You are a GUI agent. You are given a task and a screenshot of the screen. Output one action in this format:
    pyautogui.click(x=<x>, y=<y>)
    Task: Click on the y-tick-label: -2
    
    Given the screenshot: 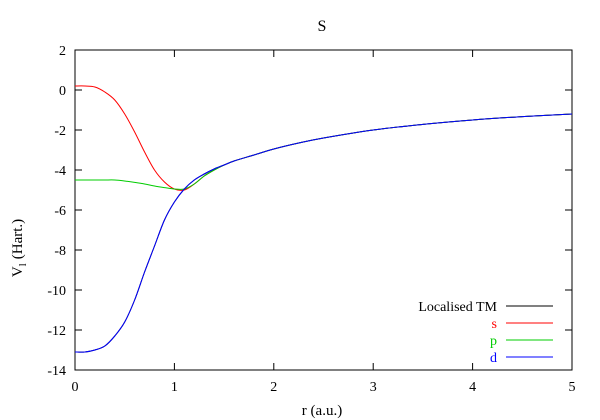 What is the action you would take?
    pyautogui.click(x=60, y=131)
    